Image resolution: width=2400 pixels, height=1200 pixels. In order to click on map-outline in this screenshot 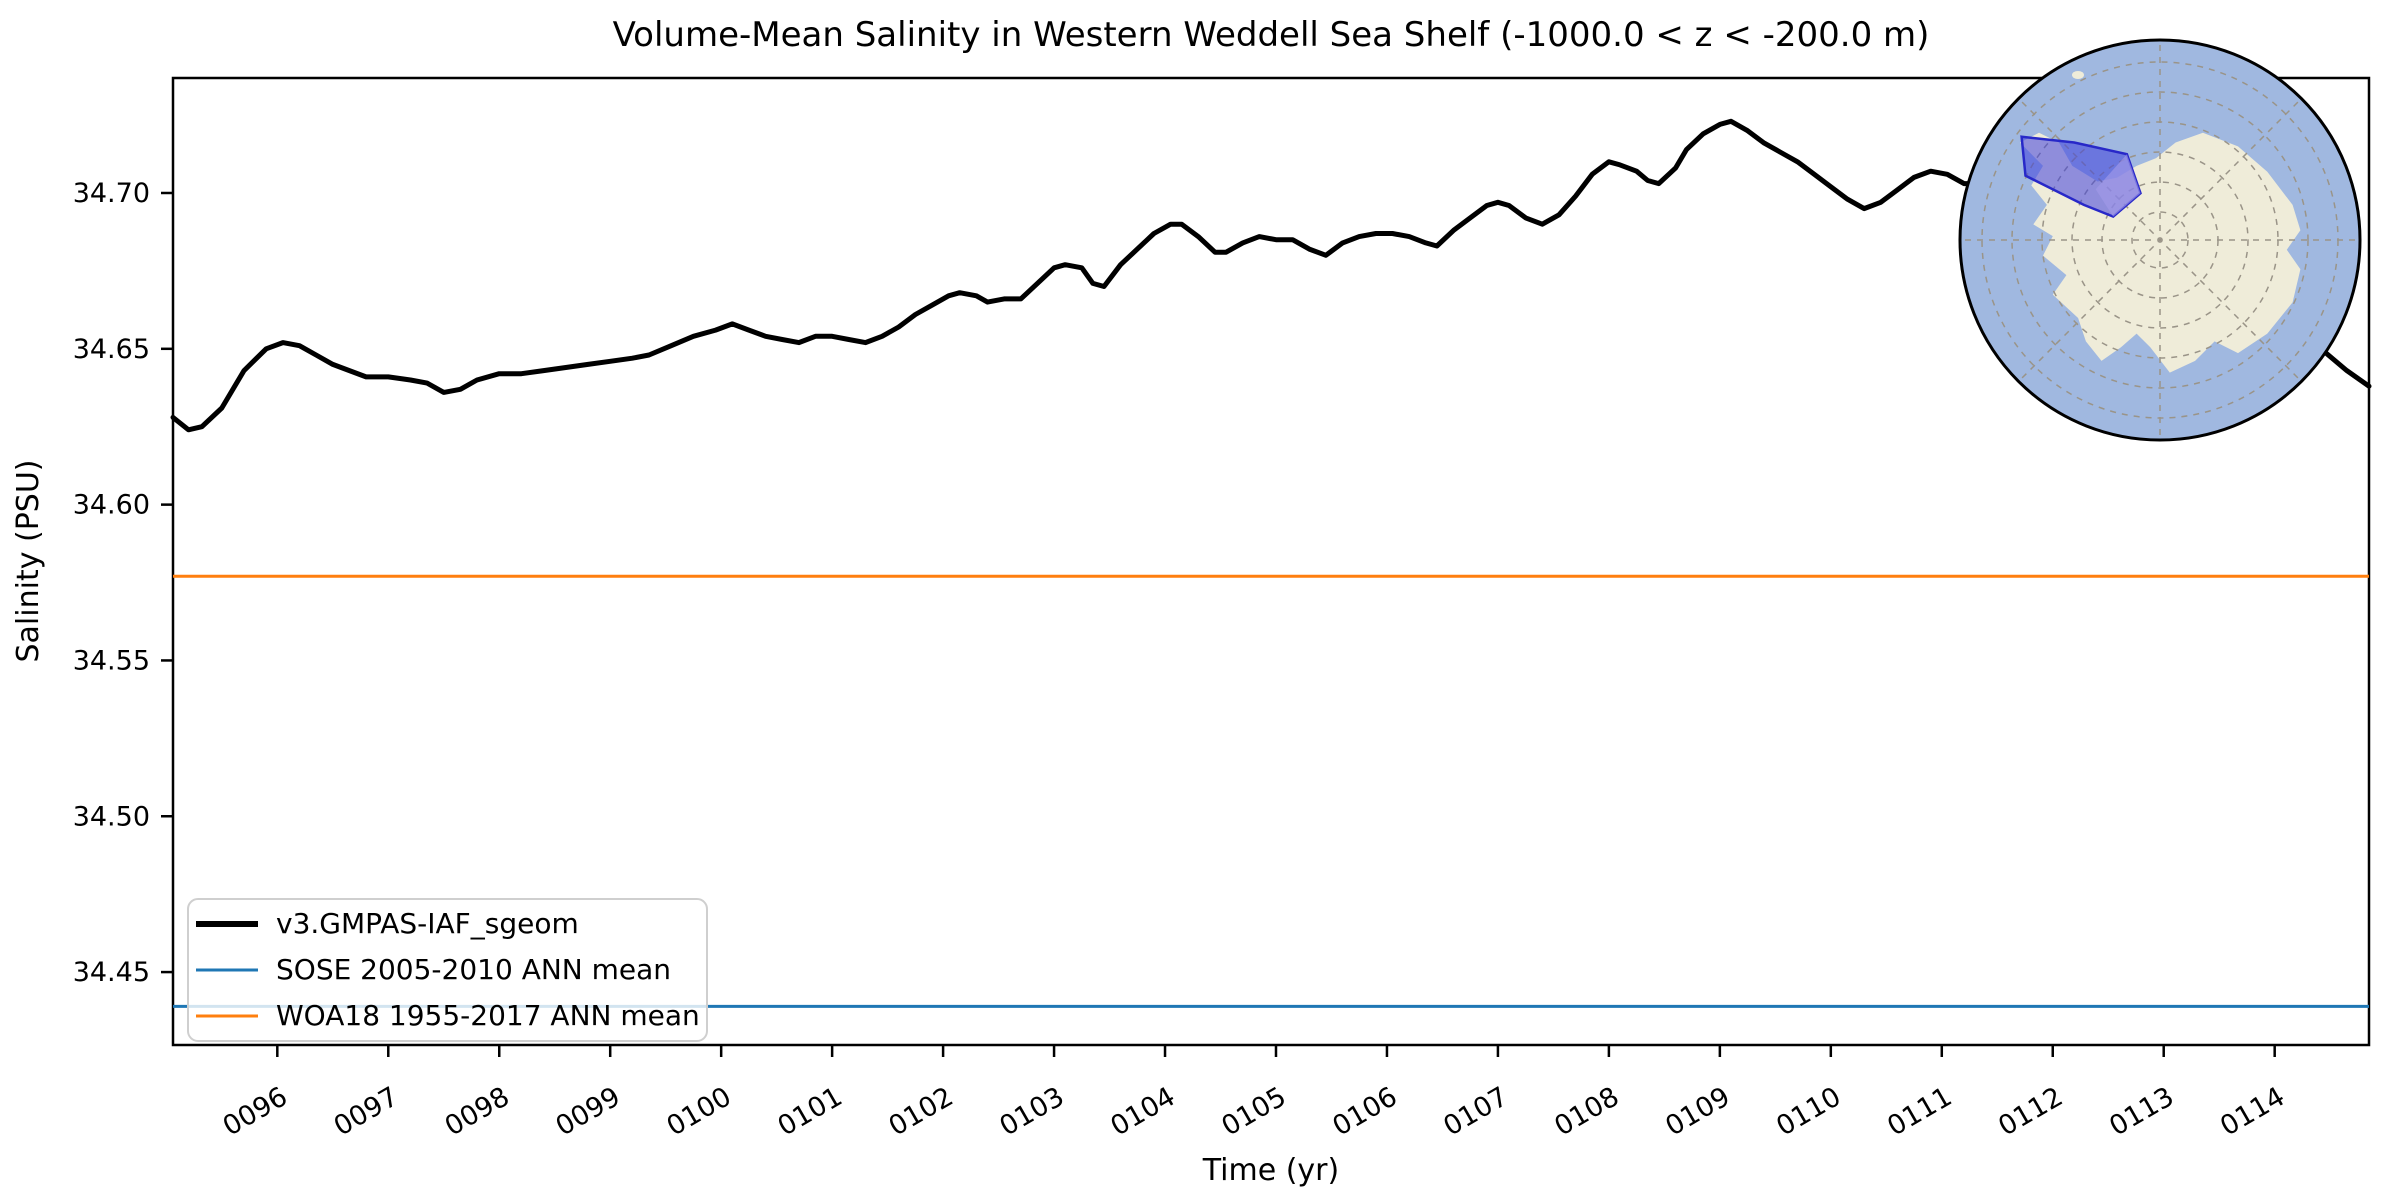, I will do `click(2160, 240)`.